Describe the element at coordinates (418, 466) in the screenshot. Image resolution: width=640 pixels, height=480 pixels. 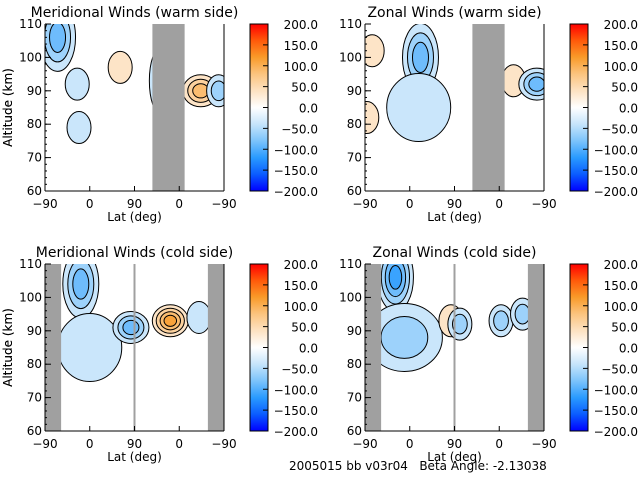
I see `footnote: 2005015 bb v03r04 Beta Angle: -2.13038` at that location.